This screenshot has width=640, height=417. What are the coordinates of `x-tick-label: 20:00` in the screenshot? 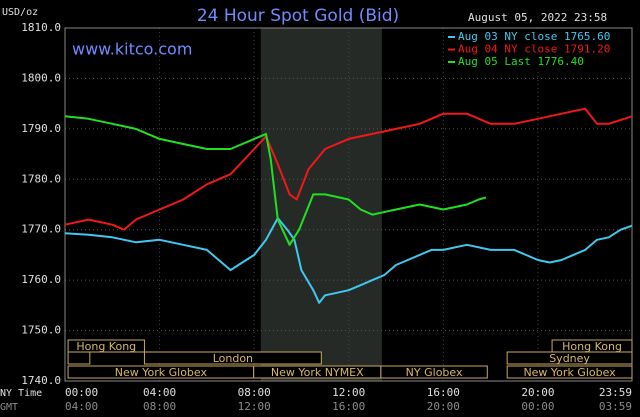 It's located at (537, 392).